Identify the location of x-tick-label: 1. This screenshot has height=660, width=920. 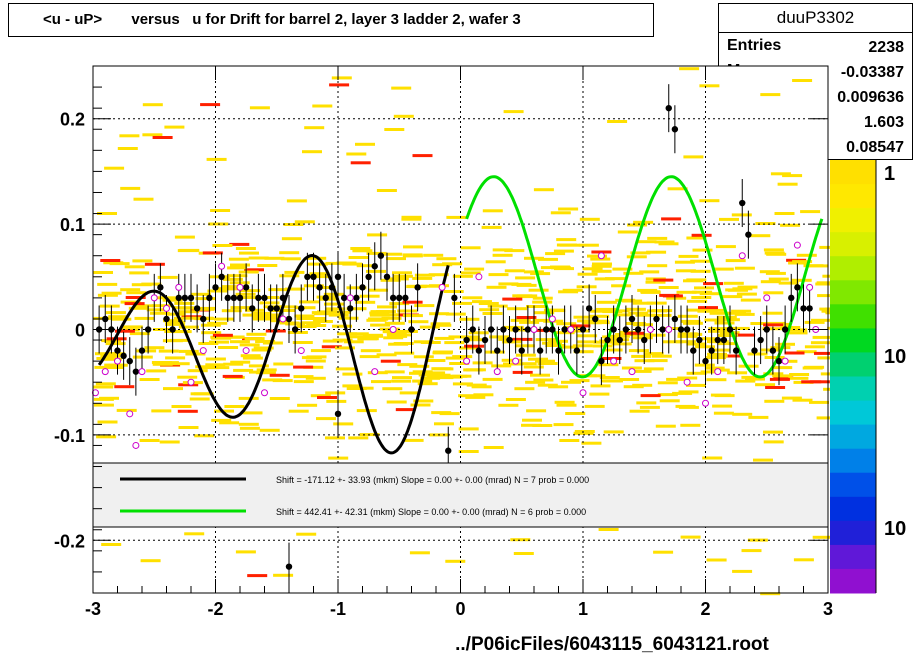
(583, 609).